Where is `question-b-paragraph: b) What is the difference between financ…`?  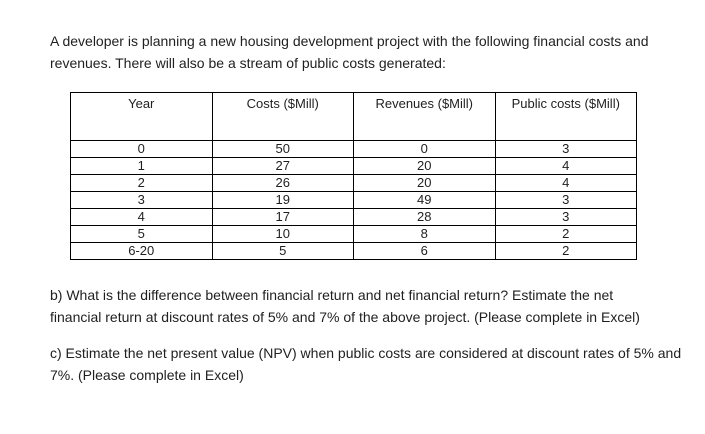 question-b-paragraph: b) What is the difference between financ… is located at coordinates (355, 306).